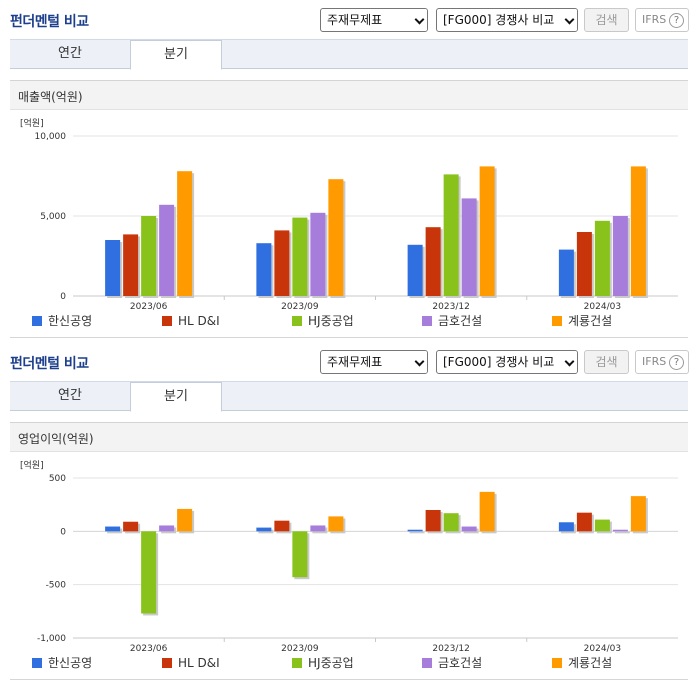 The image size is (696, 684). Describe the element at coordinates (57, 479) in the screenshot. I see `y-tick-label: 500` at that location.